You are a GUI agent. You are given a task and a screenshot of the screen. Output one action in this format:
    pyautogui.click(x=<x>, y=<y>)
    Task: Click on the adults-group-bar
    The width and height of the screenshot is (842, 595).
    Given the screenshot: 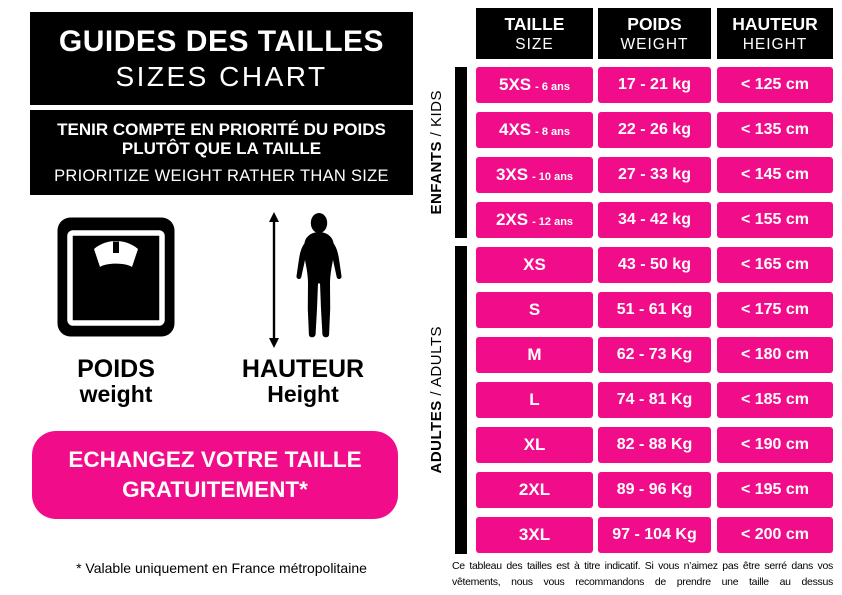 What is the action you would take?
    pyautogui.click(x=461, y=400)
    